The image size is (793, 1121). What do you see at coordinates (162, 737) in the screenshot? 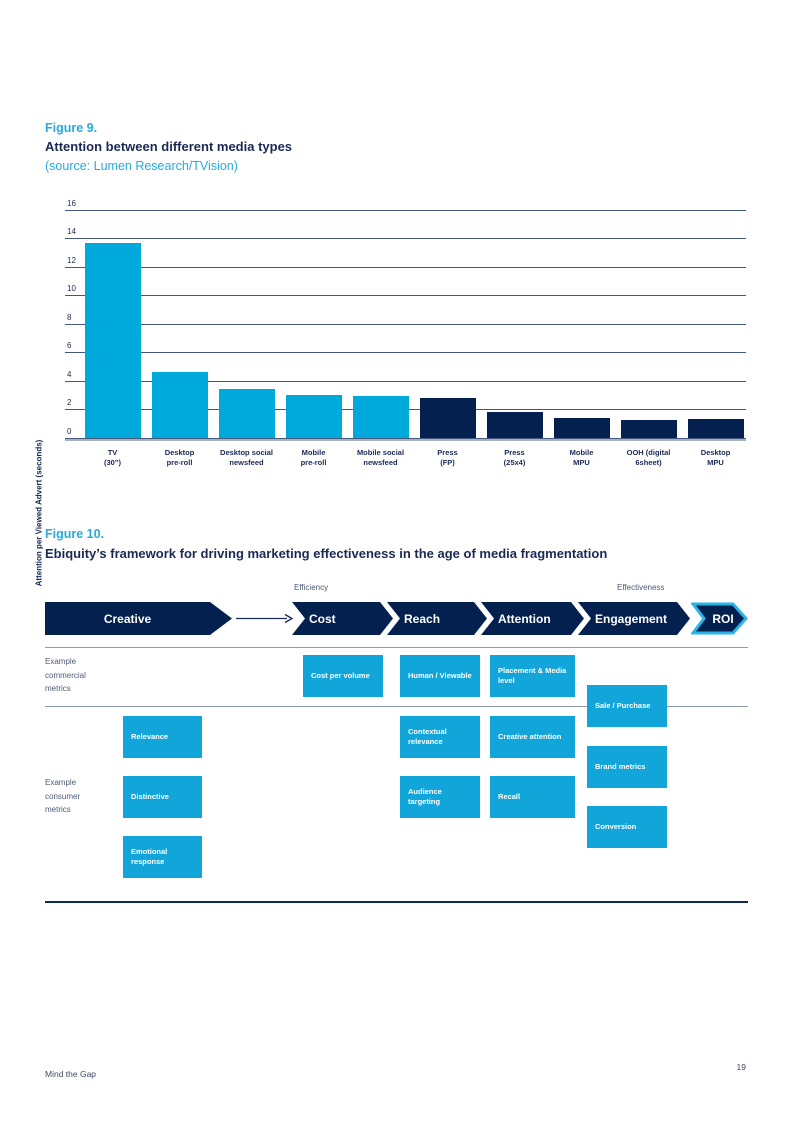
I see `metric-box-relevance: Relevance` at bounding box center [162, 737].